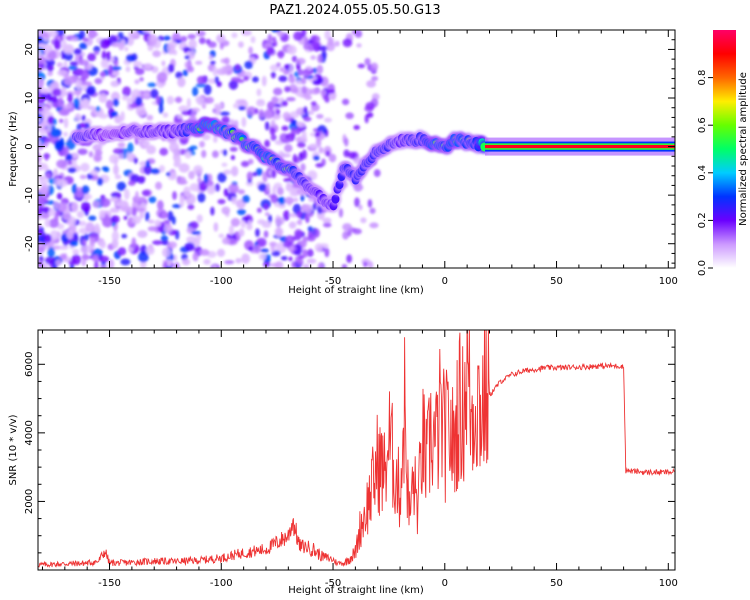  Describe the element at coordinates (702, 268) in the screenshot. I see `colorbar-tick-label: 0.0` at that location.